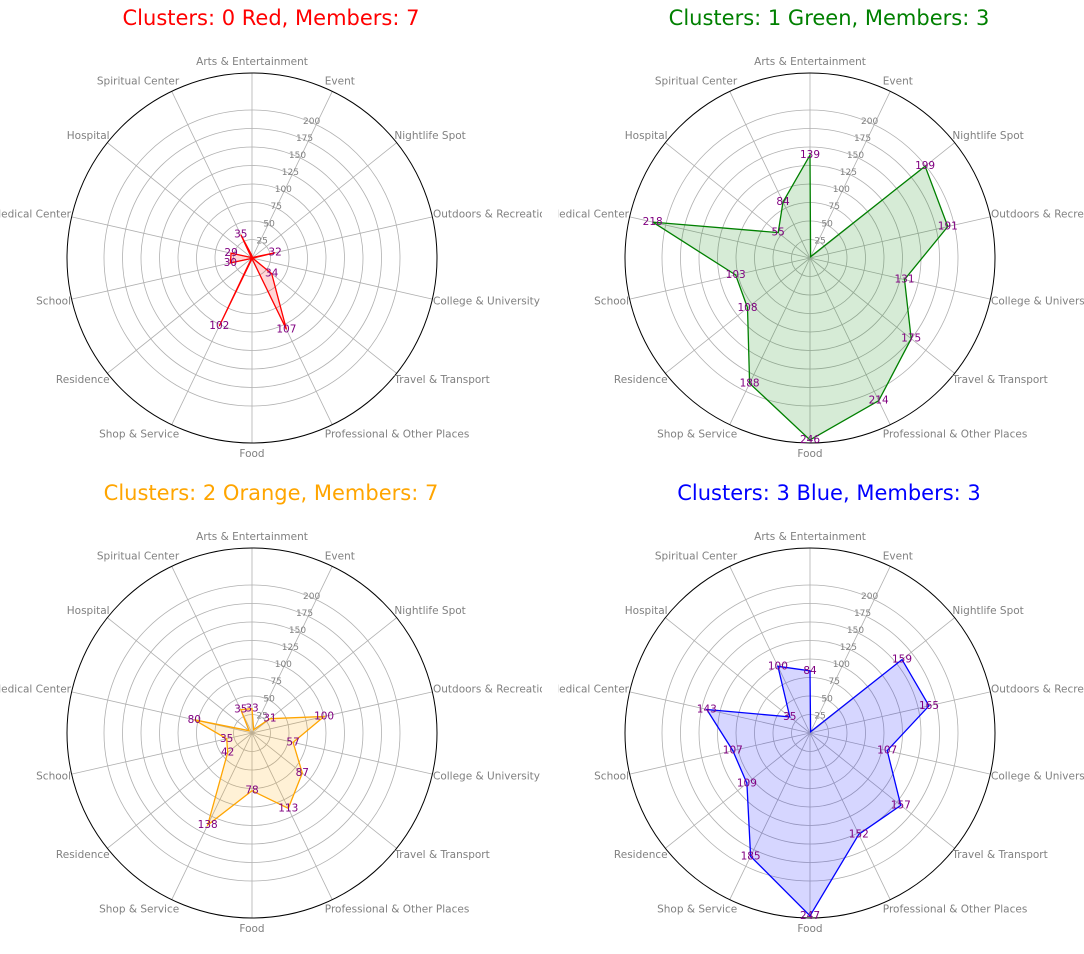 The width and height of the screenshot is (1084, 954). Describe the element at coordinates (251, 709) in the screenshot. I see `data-label: 33` at that location.